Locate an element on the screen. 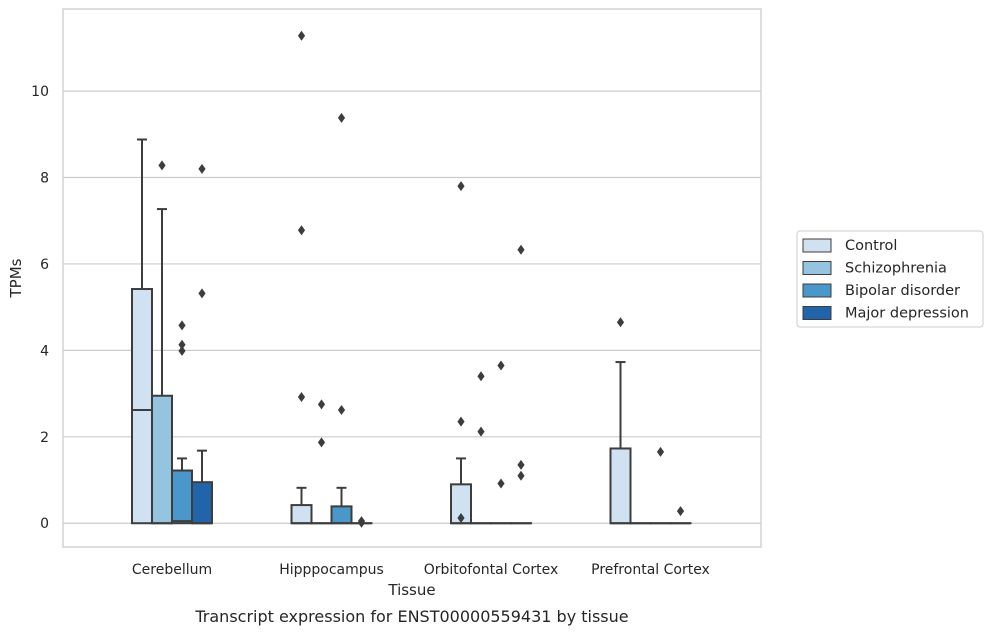  y-tick-label: 2 is located at coordinates (44, 438).